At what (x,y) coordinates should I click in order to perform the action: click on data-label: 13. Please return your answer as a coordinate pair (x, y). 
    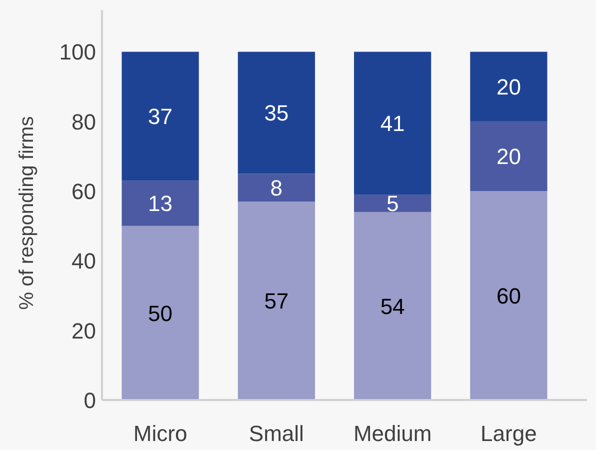
    Looking at the image, I should click on (160, 203).